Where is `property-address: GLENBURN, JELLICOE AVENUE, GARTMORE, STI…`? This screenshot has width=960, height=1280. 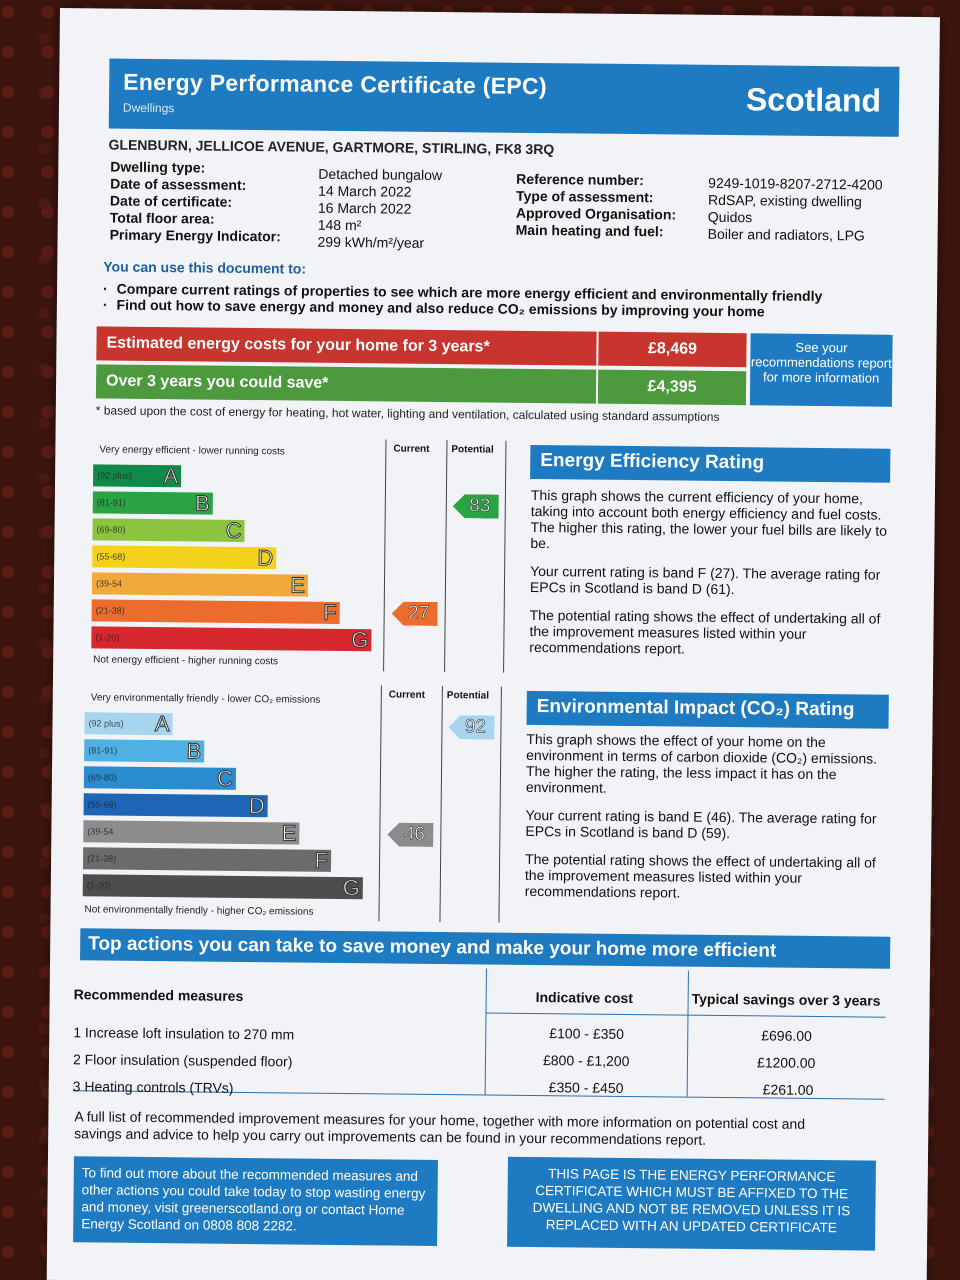
property-address: GLENBURN, JELLICOE AVENUE, GARTMORE, STI… is located at coordinates (331, 147).